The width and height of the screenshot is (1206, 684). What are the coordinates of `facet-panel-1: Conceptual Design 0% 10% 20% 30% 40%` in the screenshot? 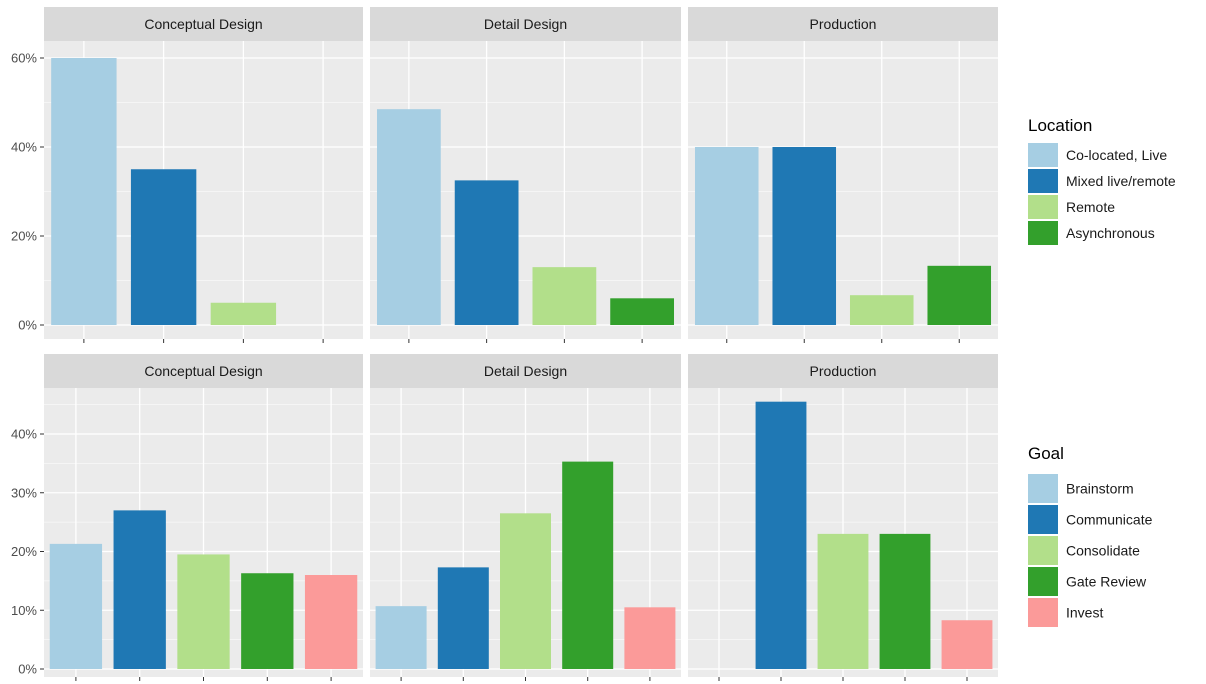 It's located at (187, 517).